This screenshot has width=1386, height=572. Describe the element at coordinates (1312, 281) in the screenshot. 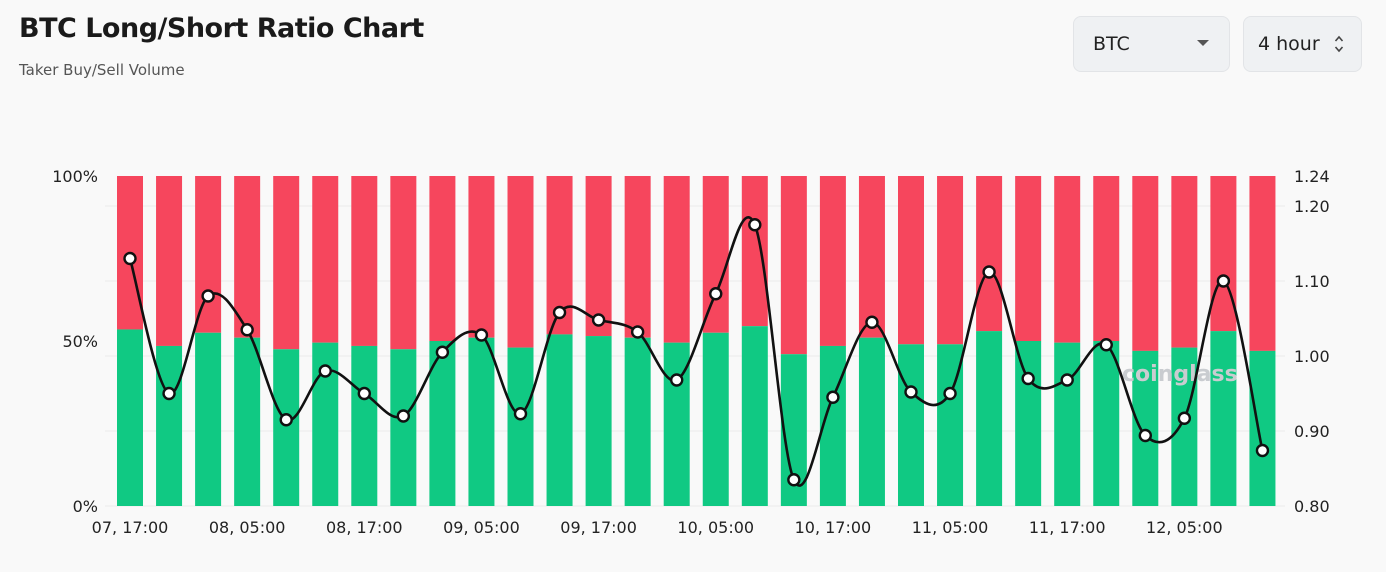

I see `right-axis-tick-label: 1.10` at that location.